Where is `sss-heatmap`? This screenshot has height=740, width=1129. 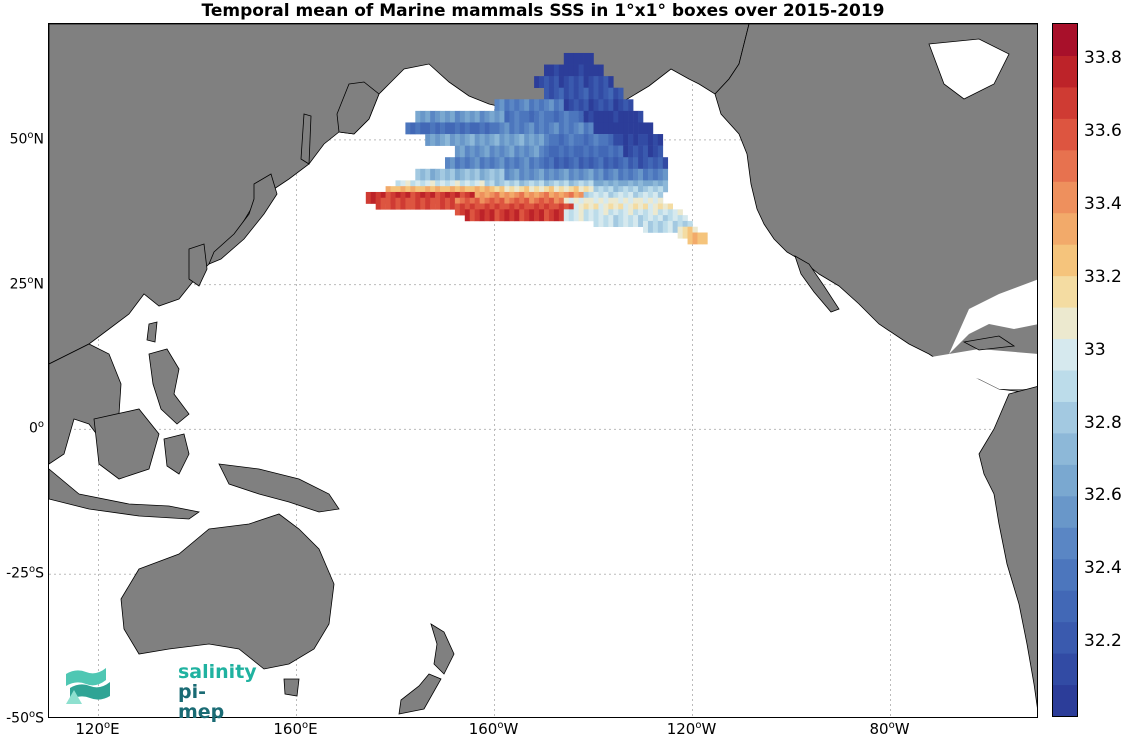 sss-heatmap is located at coordinates (536, 148).